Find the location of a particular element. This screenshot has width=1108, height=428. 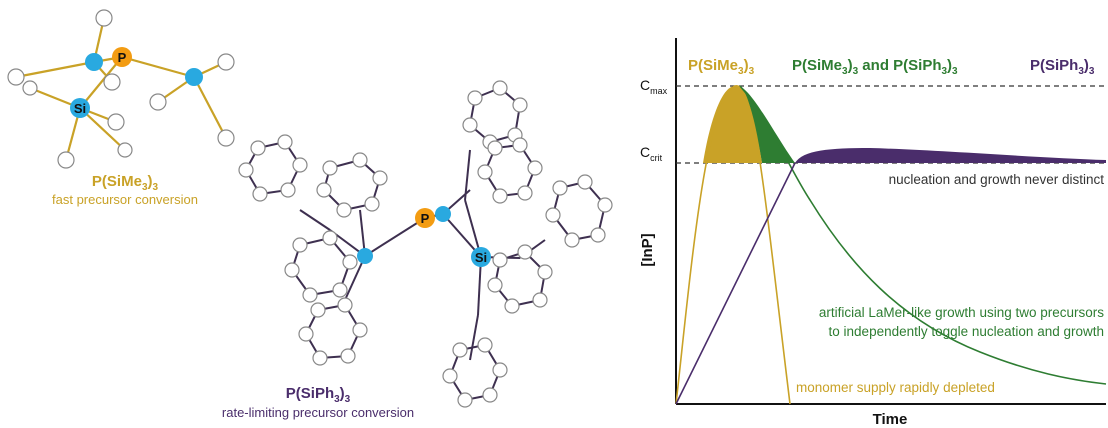

cmax-label: Cmax is located at coordinates (654, 86).